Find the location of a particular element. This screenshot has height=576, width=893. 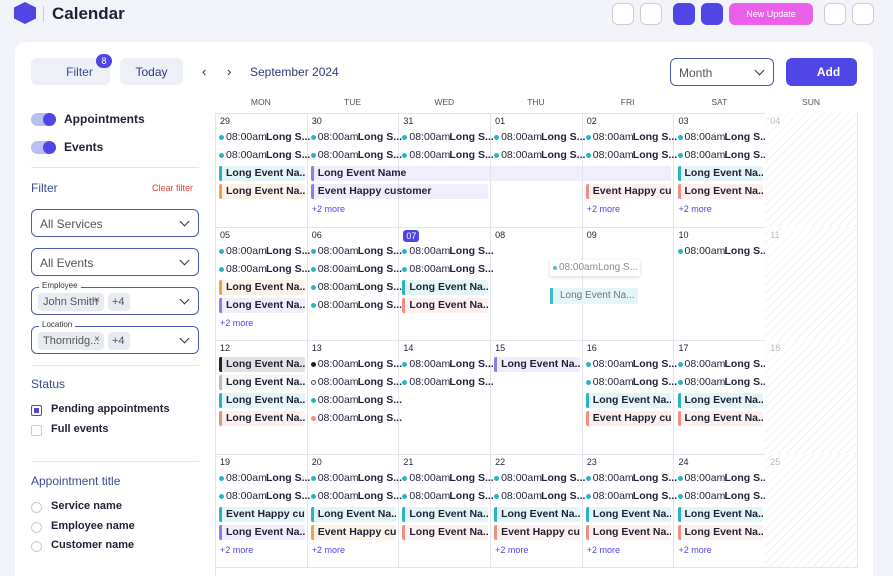

update-button: New Update is located at coordinates (771, 14).